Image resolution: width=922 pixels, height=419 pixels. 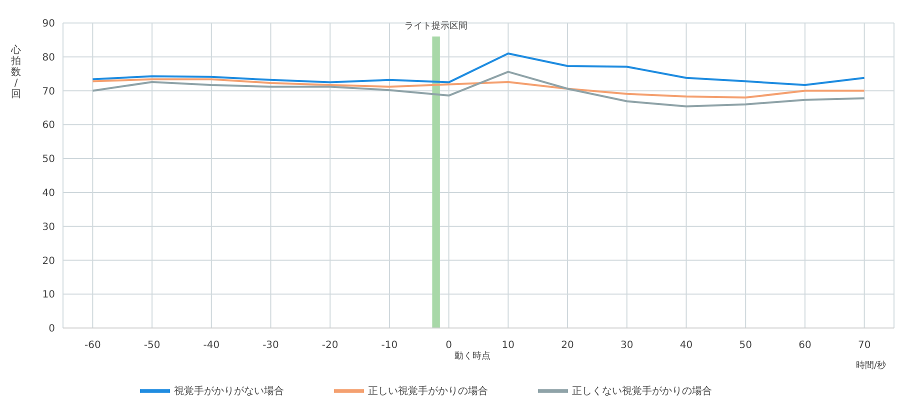 I want to click on x-tick-label: 10, so click(x=508, y=345).